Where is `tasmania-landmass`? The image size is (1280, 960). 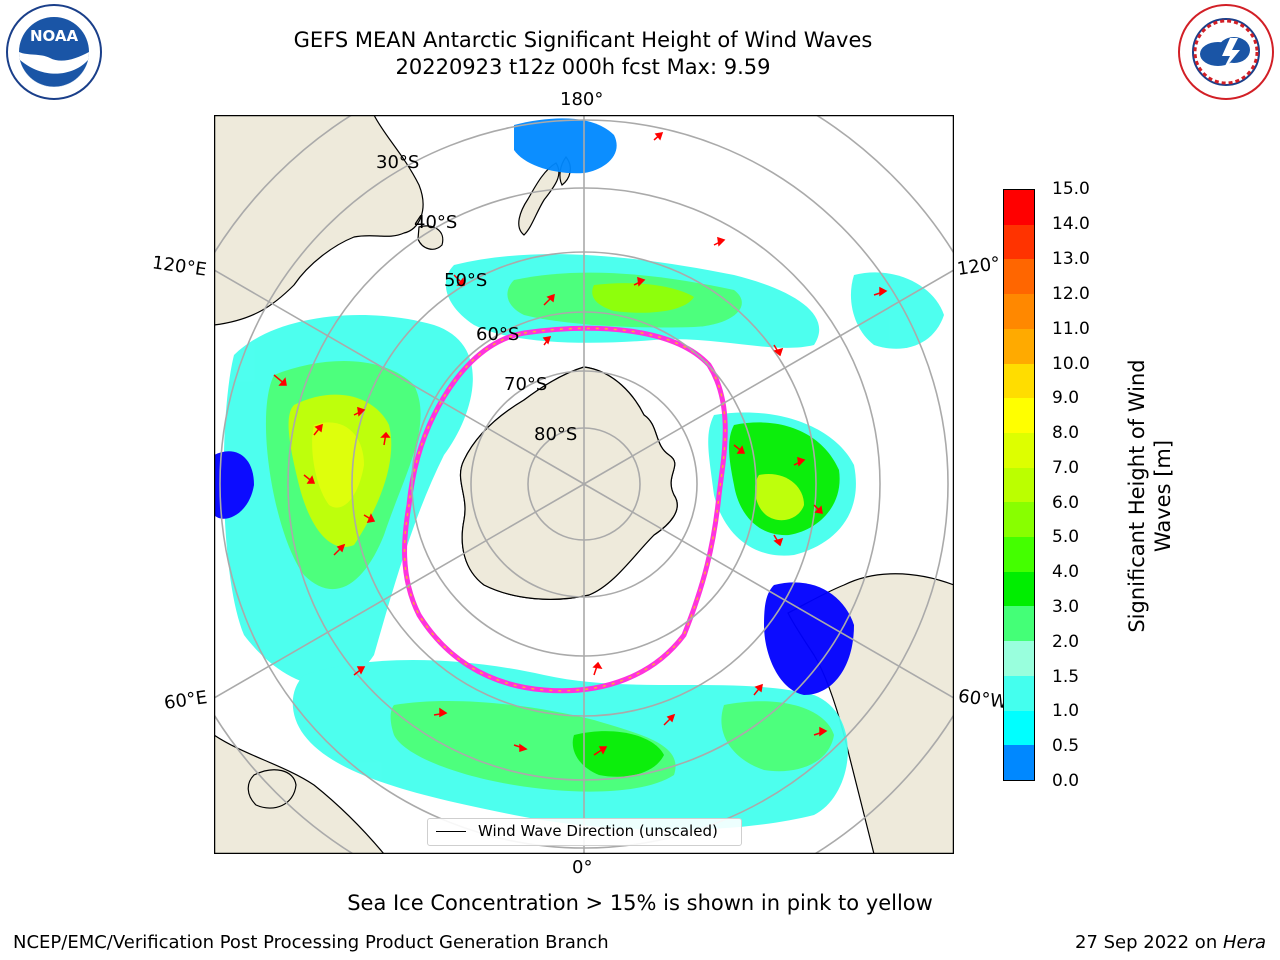
tasmania-landmass is located at coordinates (430, 237).